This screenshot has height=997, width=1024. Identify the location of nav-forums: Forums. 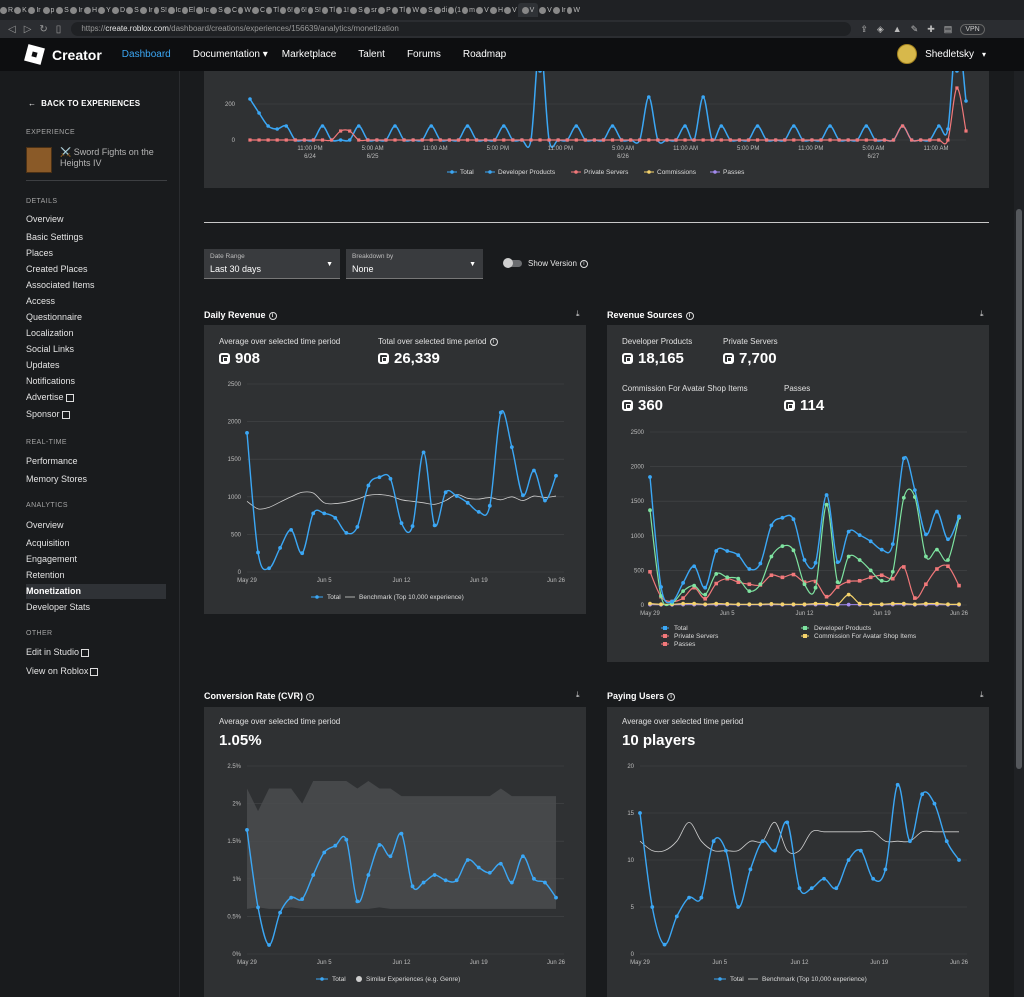
(423, 54).